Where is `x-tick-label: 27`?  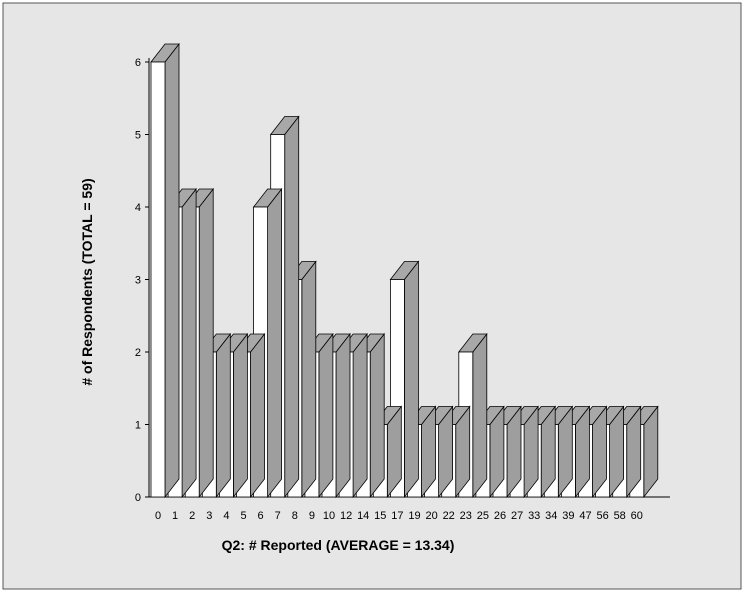
x-tick-label: 27 is located at coordinates (517, 516).